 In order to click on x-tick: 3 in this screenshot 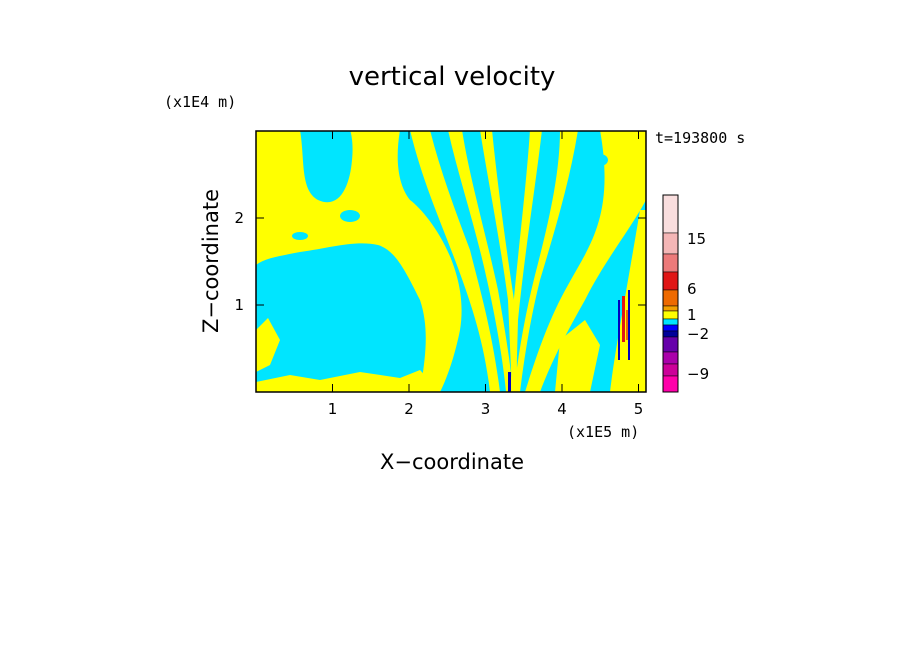, I will do `click(486, 274)`.